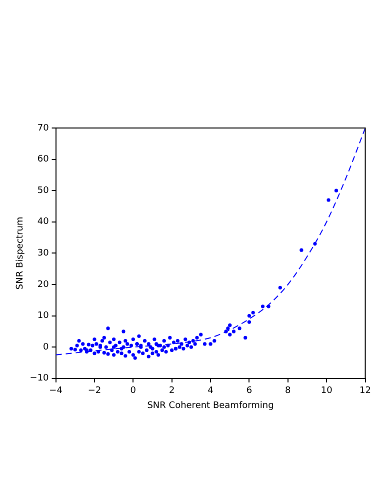 This screenshot has height=484, width=374. I want to click on x-tick-label: −4, so click(56, 391).